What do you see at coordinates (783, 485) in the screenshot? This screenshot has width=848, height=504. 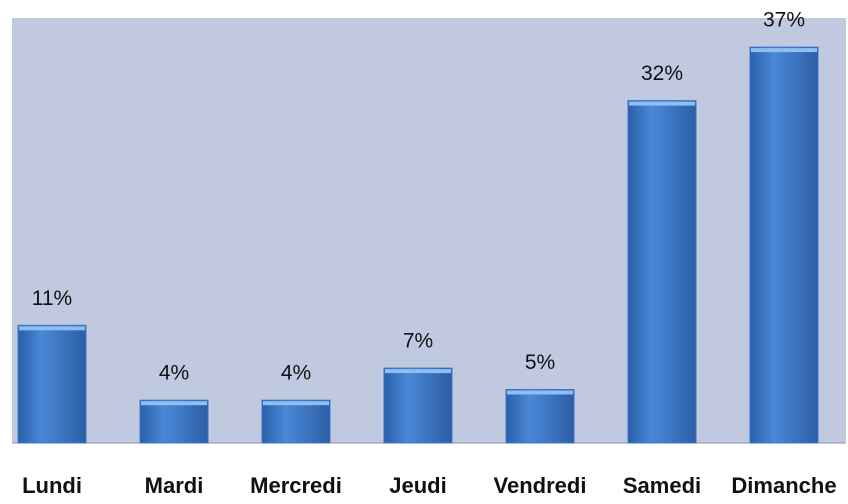 I see `x-tick-label: Dimanche` at bounding box center [783, 485].